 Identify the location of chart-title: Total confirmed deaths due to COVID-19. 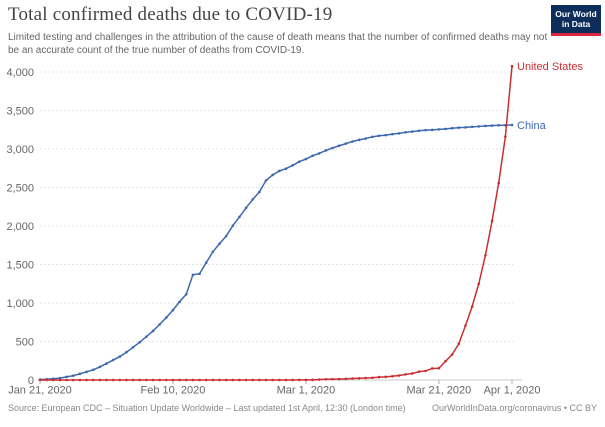
(170, 14).